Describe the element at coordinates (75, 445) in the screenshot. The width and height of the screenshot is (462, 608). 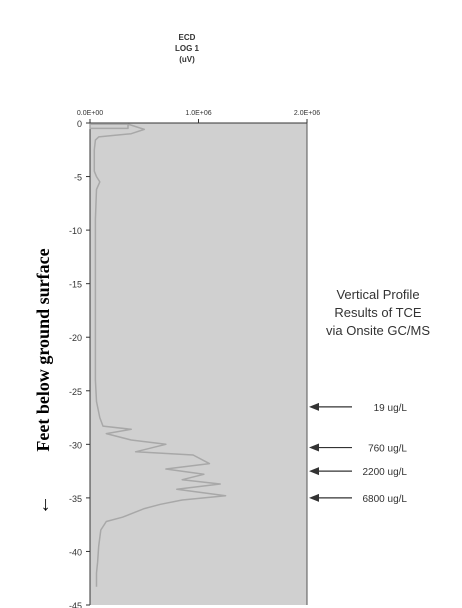
I see `y-tick-label: -30` at that location.